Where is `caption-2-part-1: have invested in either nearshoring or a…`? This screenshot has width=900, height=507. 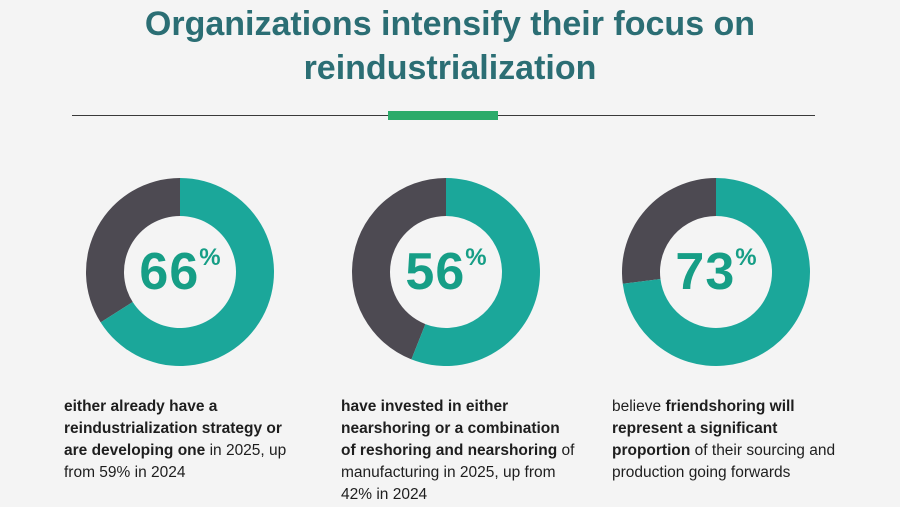
caption-2-part-1: have invested in either nearshoring or a… is located at coordinates (450, 428).